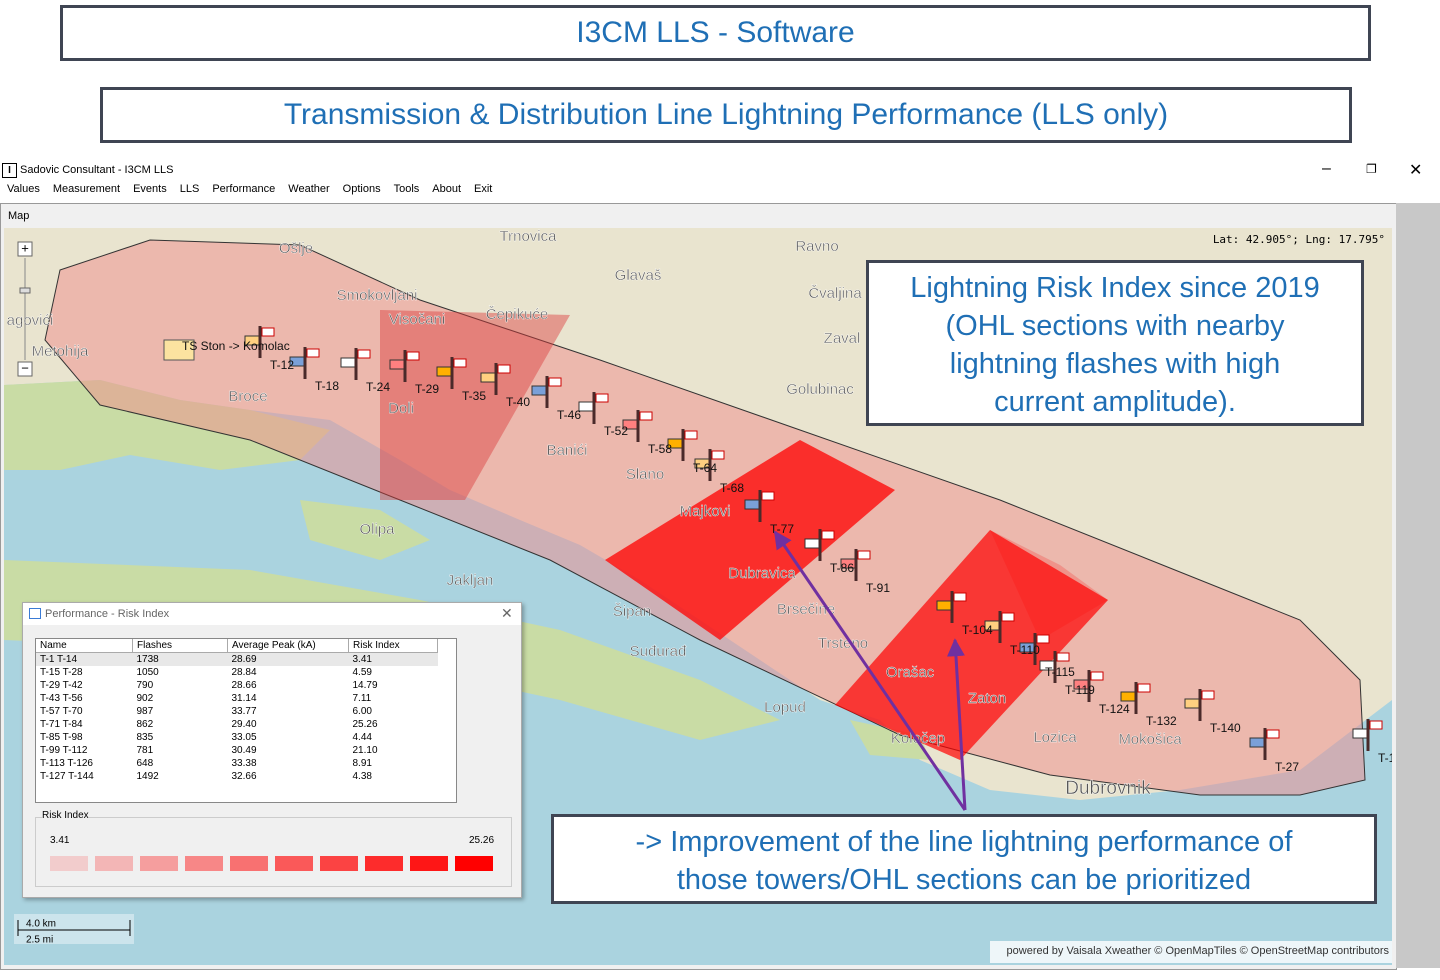 This screenshot has height=980, width=1440. I want to click on table-row: T-1 T-14 1738 28.69 3.41, so click(237, 659).